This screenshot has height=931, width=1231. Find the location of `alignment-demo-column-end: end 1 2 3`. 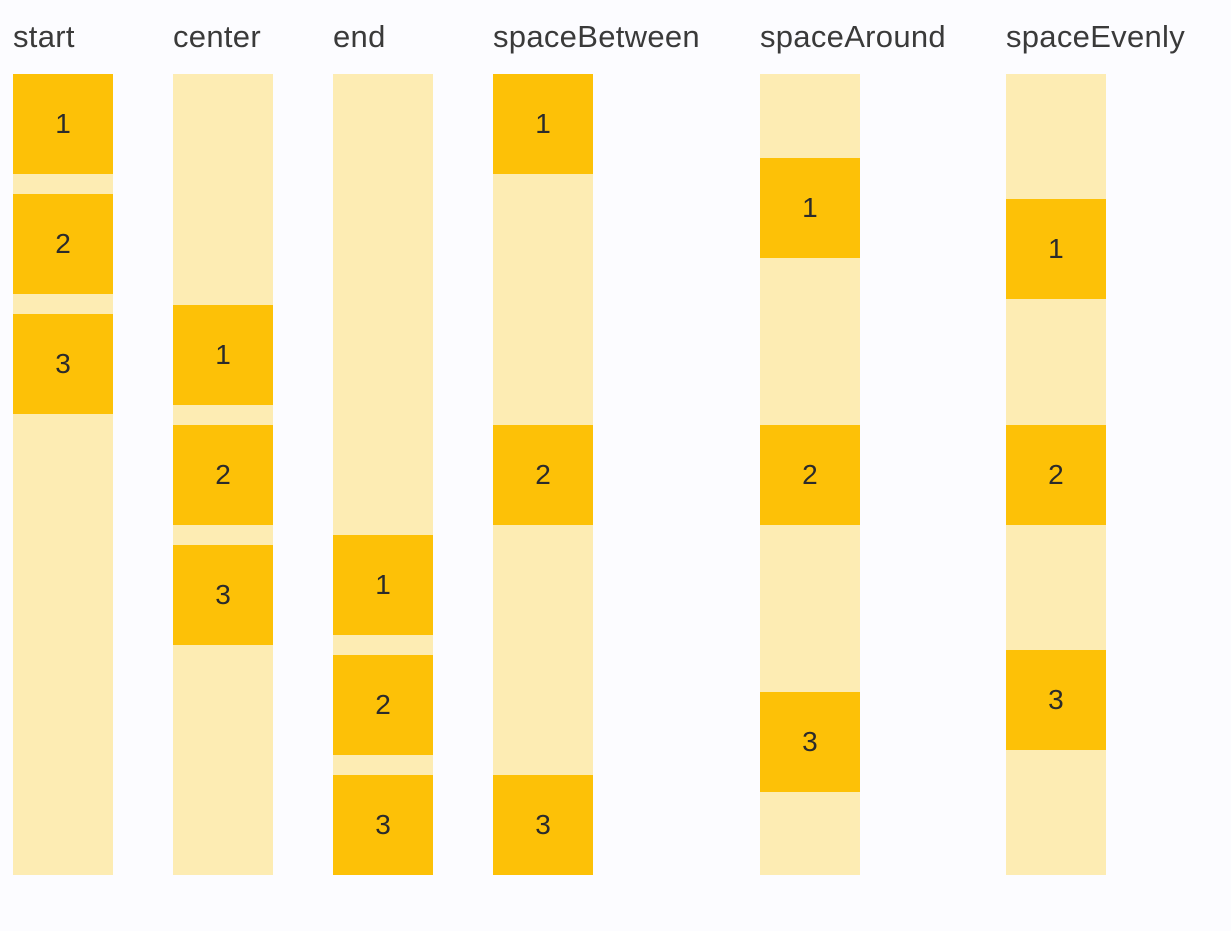

alignment-demo-column-end: end 1 2 3 is located at coordinates (383, 445).